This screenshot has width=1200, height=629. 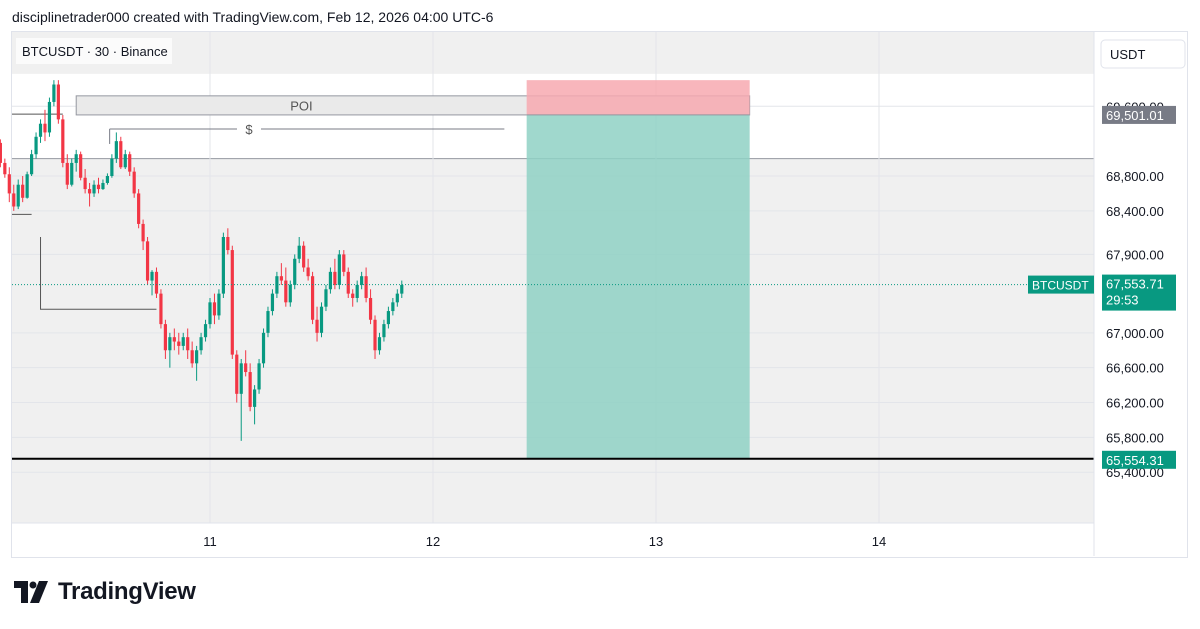 I want to click on time-tick-label: 13, so click(x=656, y=541).